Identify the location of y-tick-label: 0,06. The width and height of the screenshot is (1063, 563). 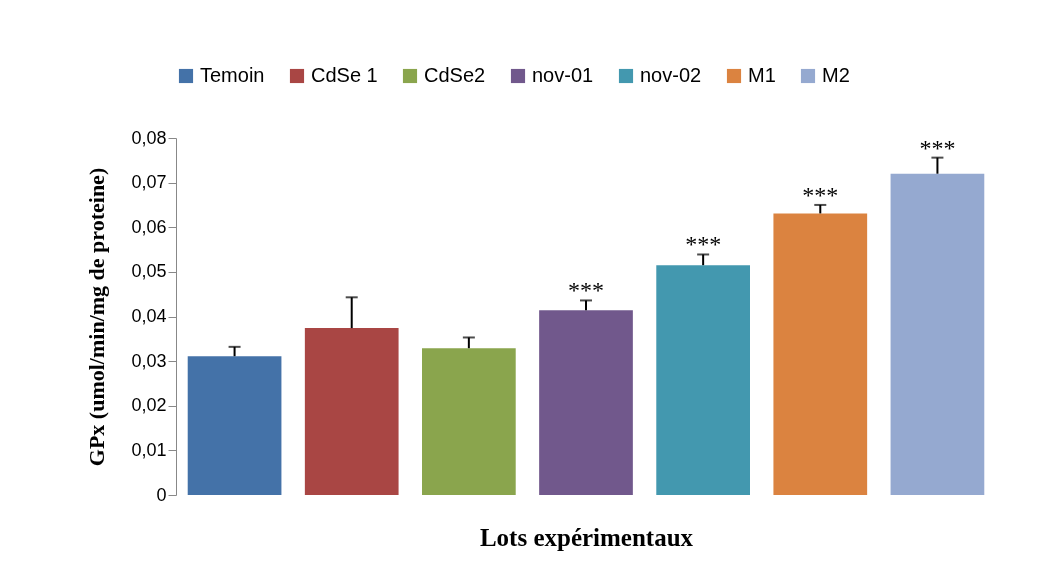
(149, 226).